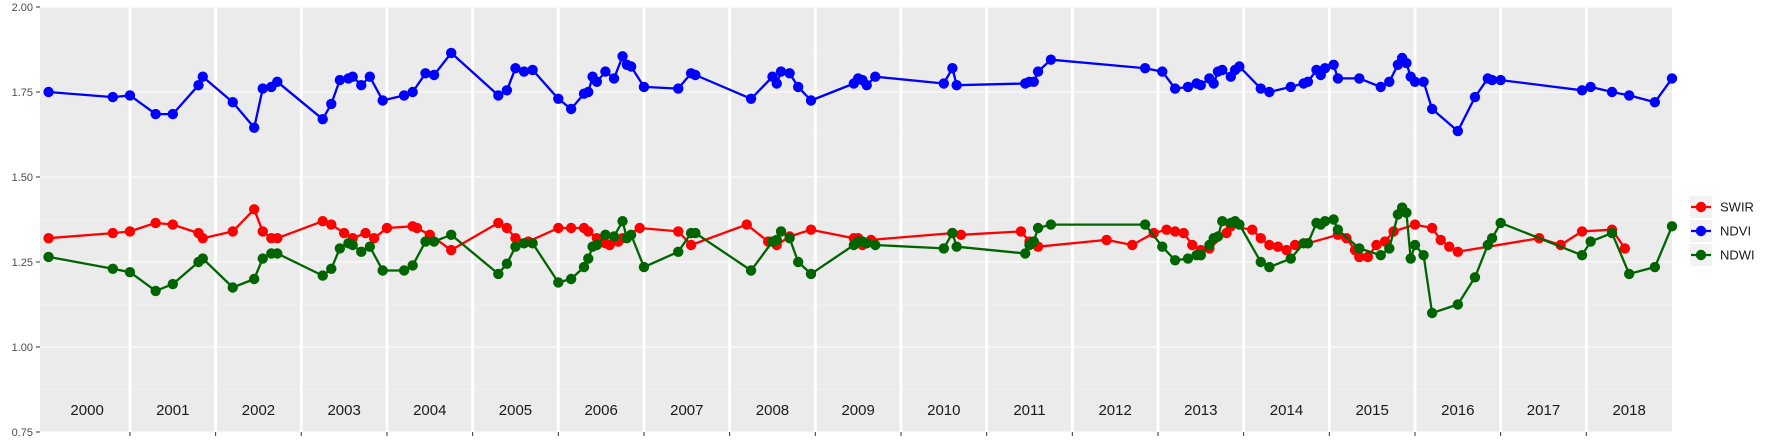 The image size is (1773, 447). I want to click on legend-label-swir: SWIR, so click(1737, 207).